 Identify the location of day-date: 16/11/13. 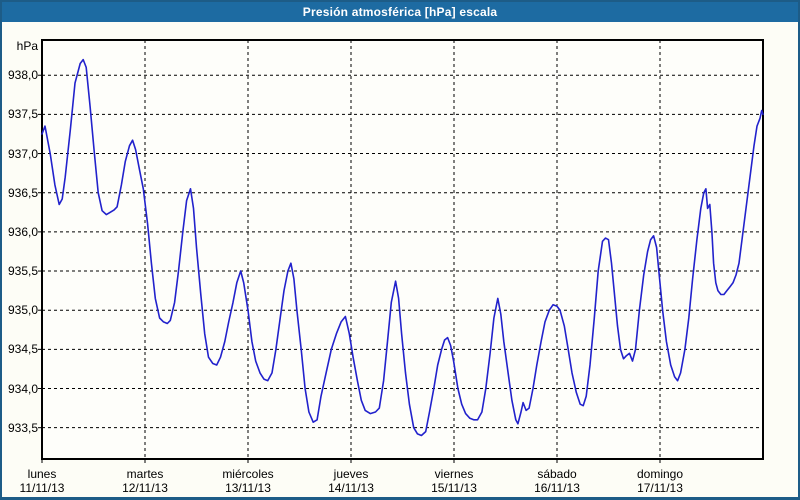
(557, 488).